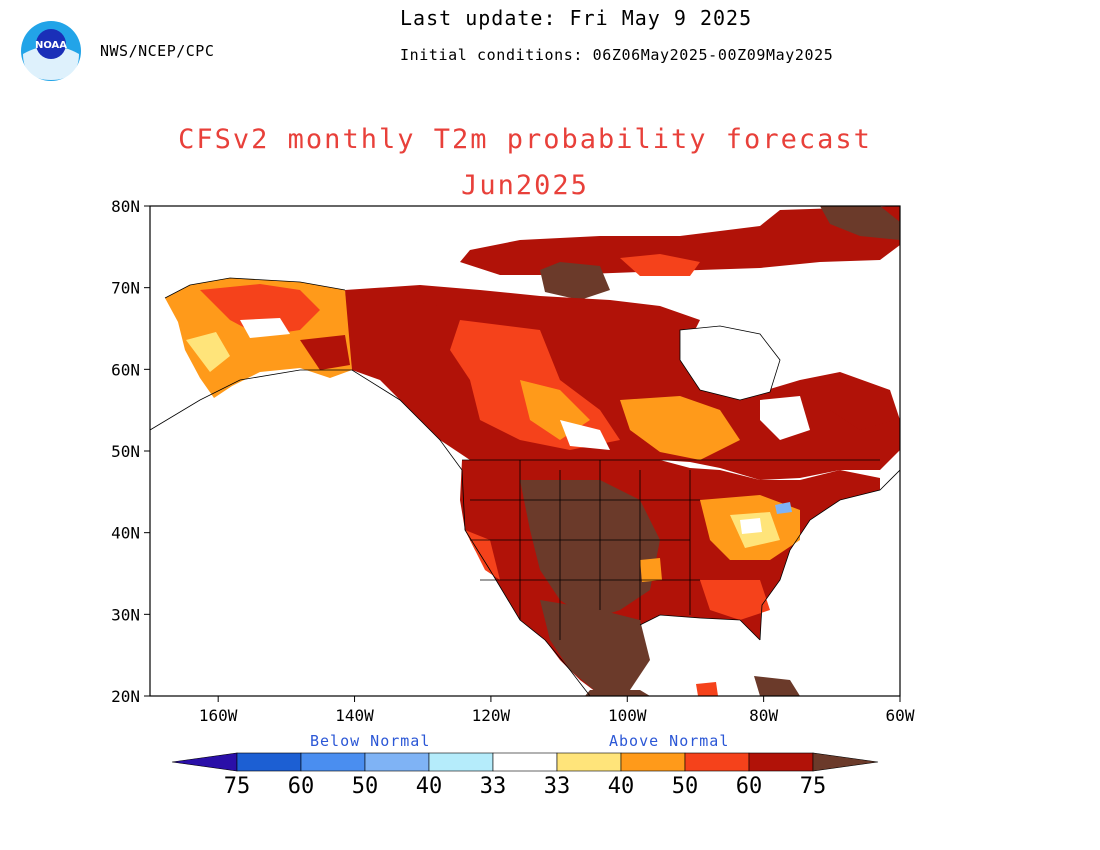 This screenshot has height=850, width=1100. What do you see at coordinates (763, 715) in the screenshot?
I see `lon-tick-label: 80W` at bounding box center [763, 715].